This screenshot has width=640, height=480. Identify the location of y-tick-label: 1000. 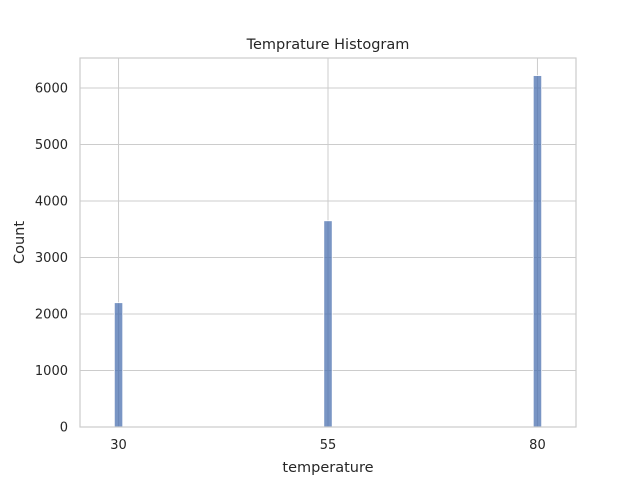
(51, 371).